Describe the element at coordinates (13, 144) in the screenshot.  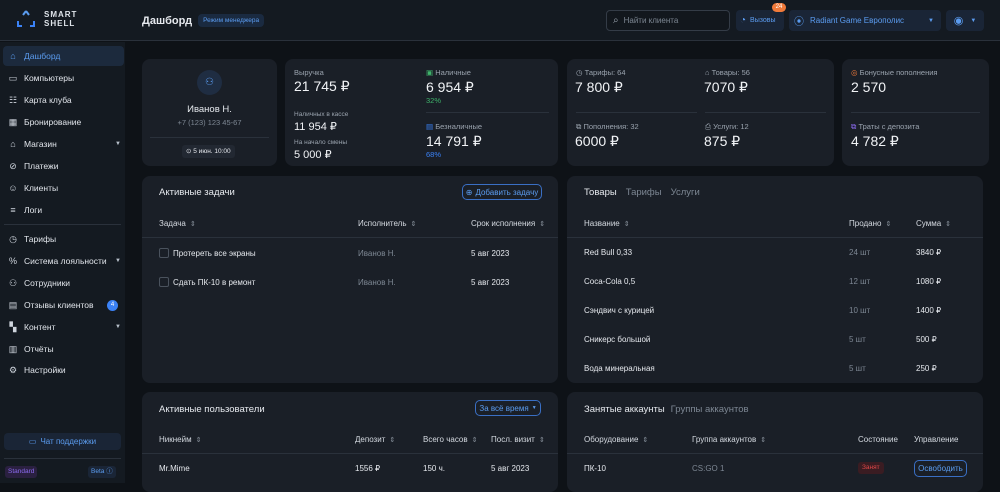
I see `store-icon: ⌂` at that location.